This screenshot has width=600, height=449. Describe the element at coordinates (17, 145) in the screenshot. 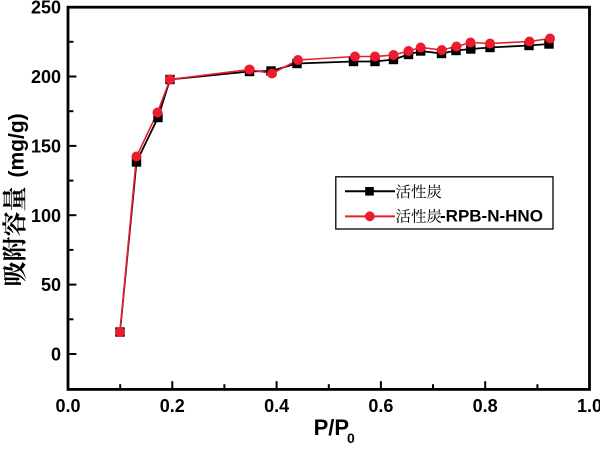

I see `svg-text: (mg/g)` at that location.